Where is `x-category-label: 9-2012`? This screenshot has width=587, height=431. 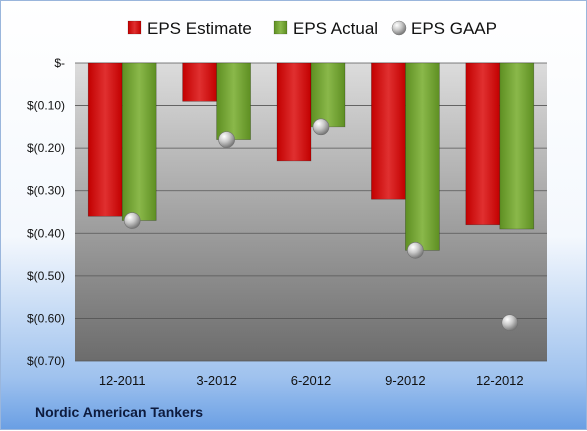 x-category-label: 9-2012 is located at coordinates (405, 380).